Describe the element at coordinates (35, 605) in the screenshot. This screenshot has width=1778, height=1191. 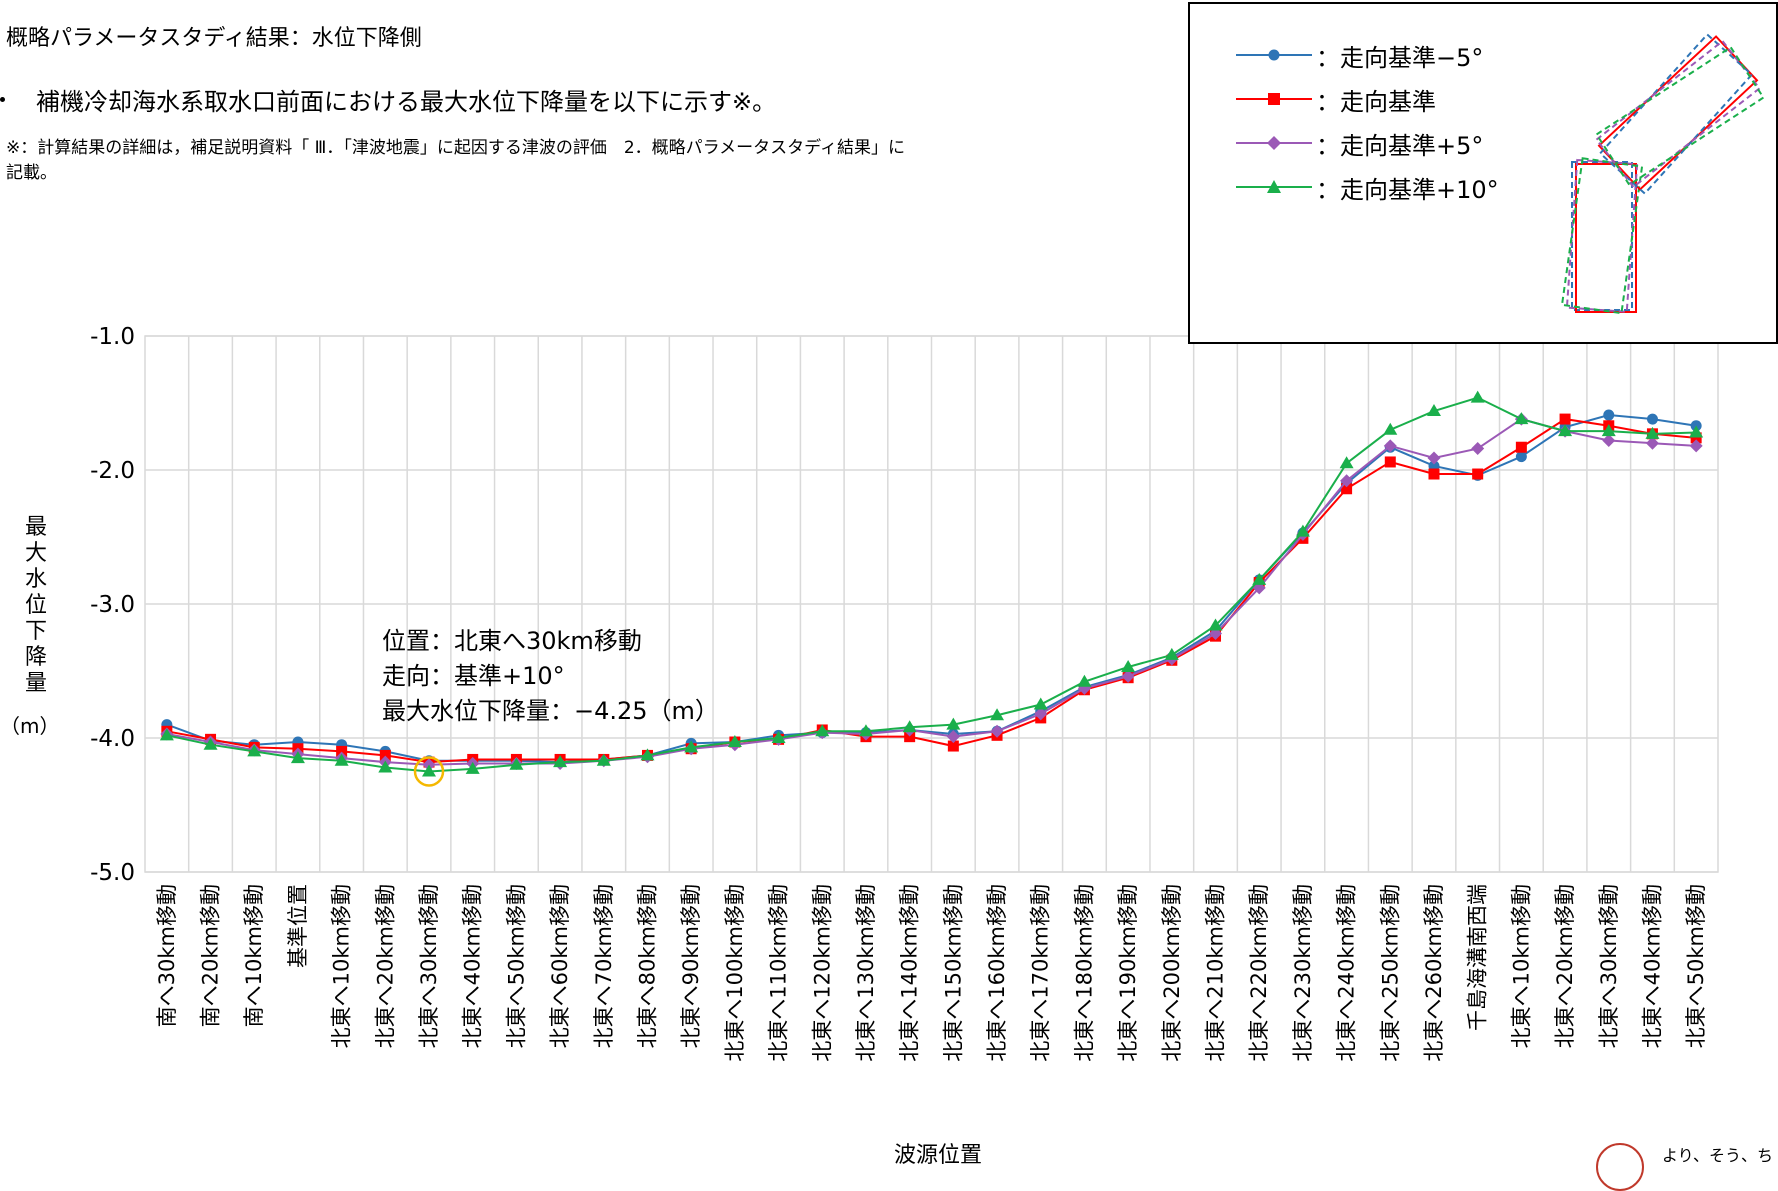
I see `y-axis-label-char: 位` at that location.